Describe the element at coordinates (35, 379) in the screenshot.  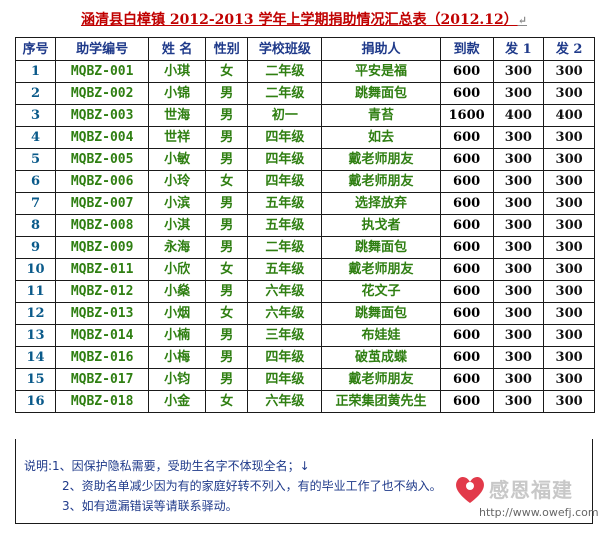
I see `cell-id: 15` at that location.